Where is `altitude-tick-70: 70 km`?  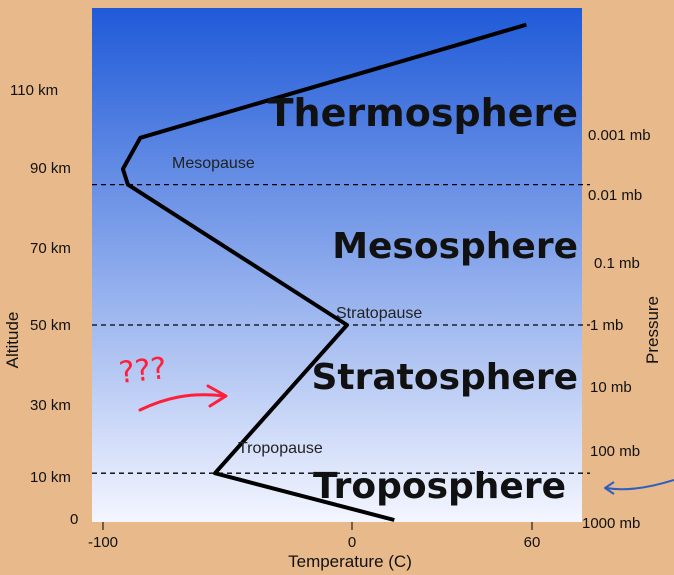
altitude-tick-70: 70 km is located at coordinates (50, 248).